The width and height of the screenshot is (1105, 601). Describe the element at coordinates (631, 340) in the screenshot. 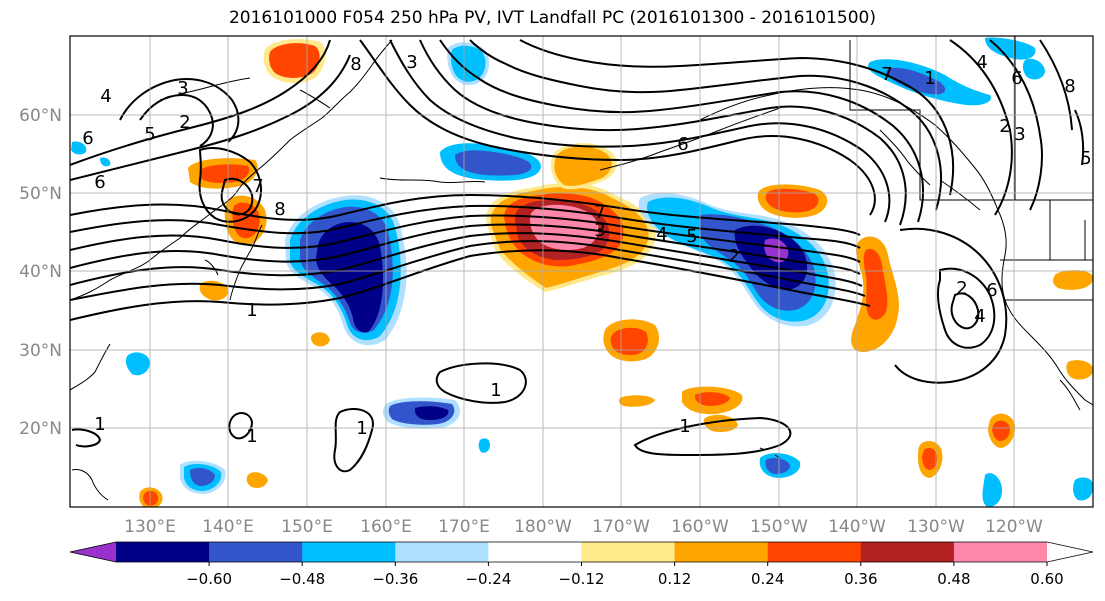

I see `anomaly-positive-170w-30n` at that location.